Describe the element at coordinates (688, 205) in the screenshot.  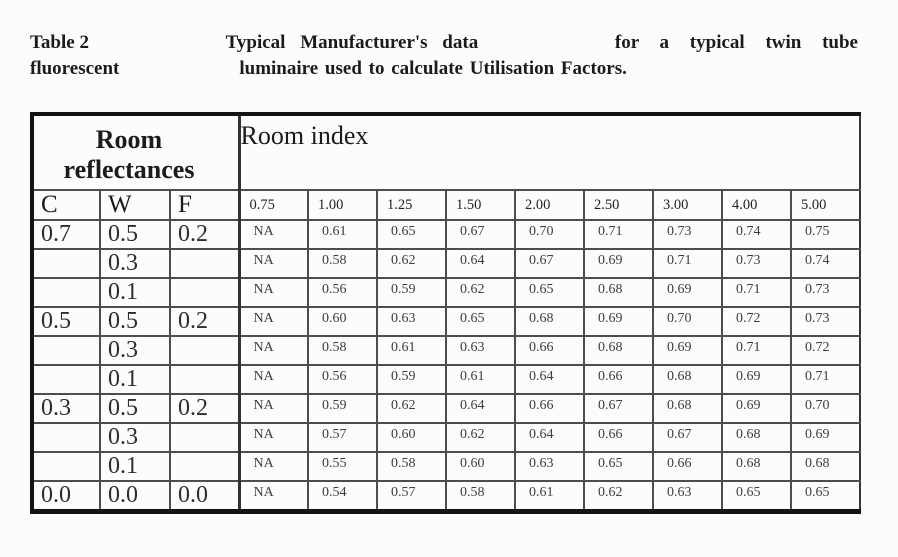
I see `col-header-ri-6: 3.00` at that location.